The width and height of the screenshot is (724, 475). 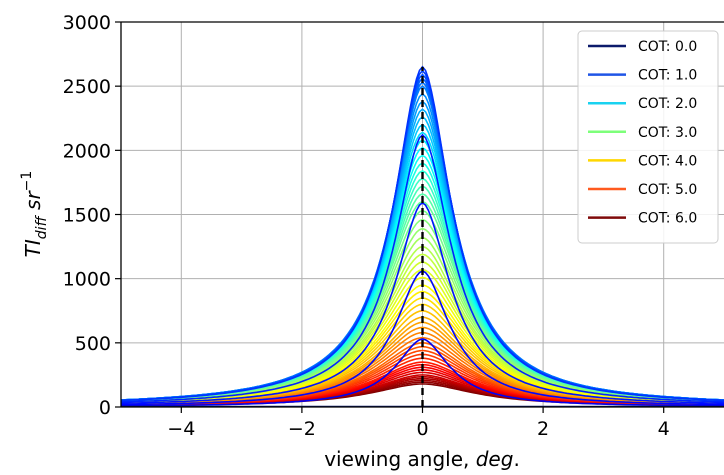 I want to click on y-tick-label: 0, so click(x=105, y=408).